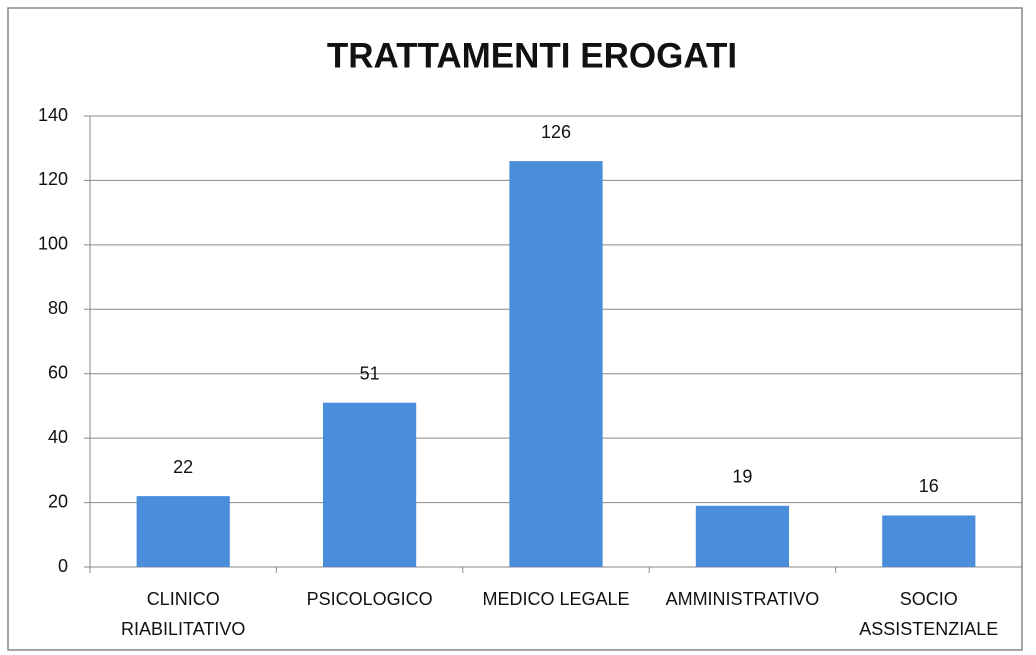 This screenshot has width=1036, height=655. What do you see at coordinates (53, 115) in the screenshot?
I see `y-tick-label: 140` at bounding box center [53, 115].